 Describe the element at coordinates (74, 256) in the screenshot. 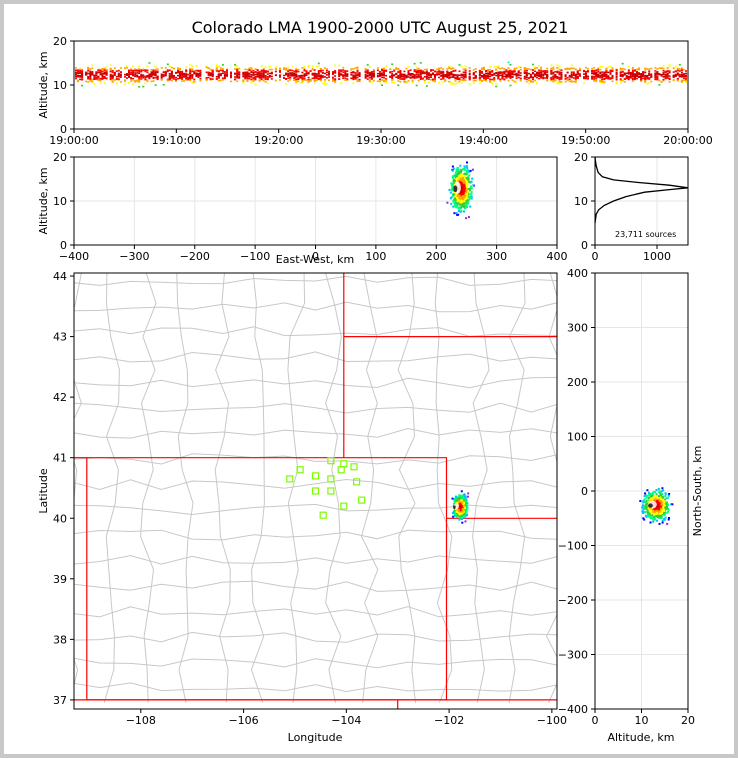

I see `x-tick-label: −400` at that location.